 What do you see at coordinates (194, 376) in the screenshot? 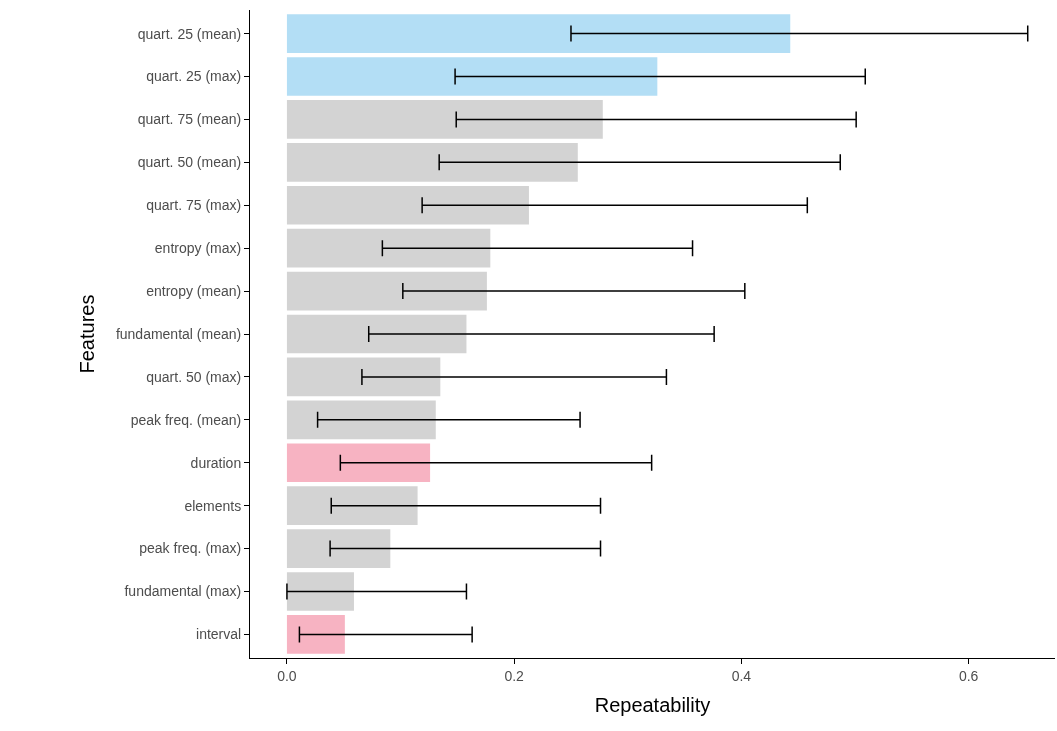
I see `y-tick-label: quart. 50 (max)` at bounding box center [194, 376].